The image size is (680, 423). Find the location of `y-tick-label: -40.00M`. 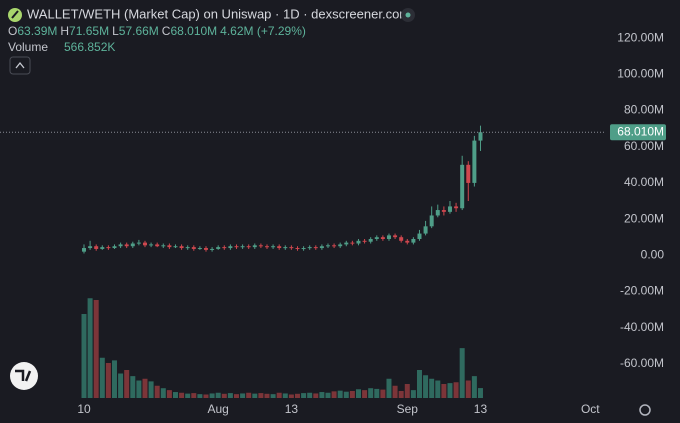

y-tick-label: -40.00M is located at coordinates (642, 327).